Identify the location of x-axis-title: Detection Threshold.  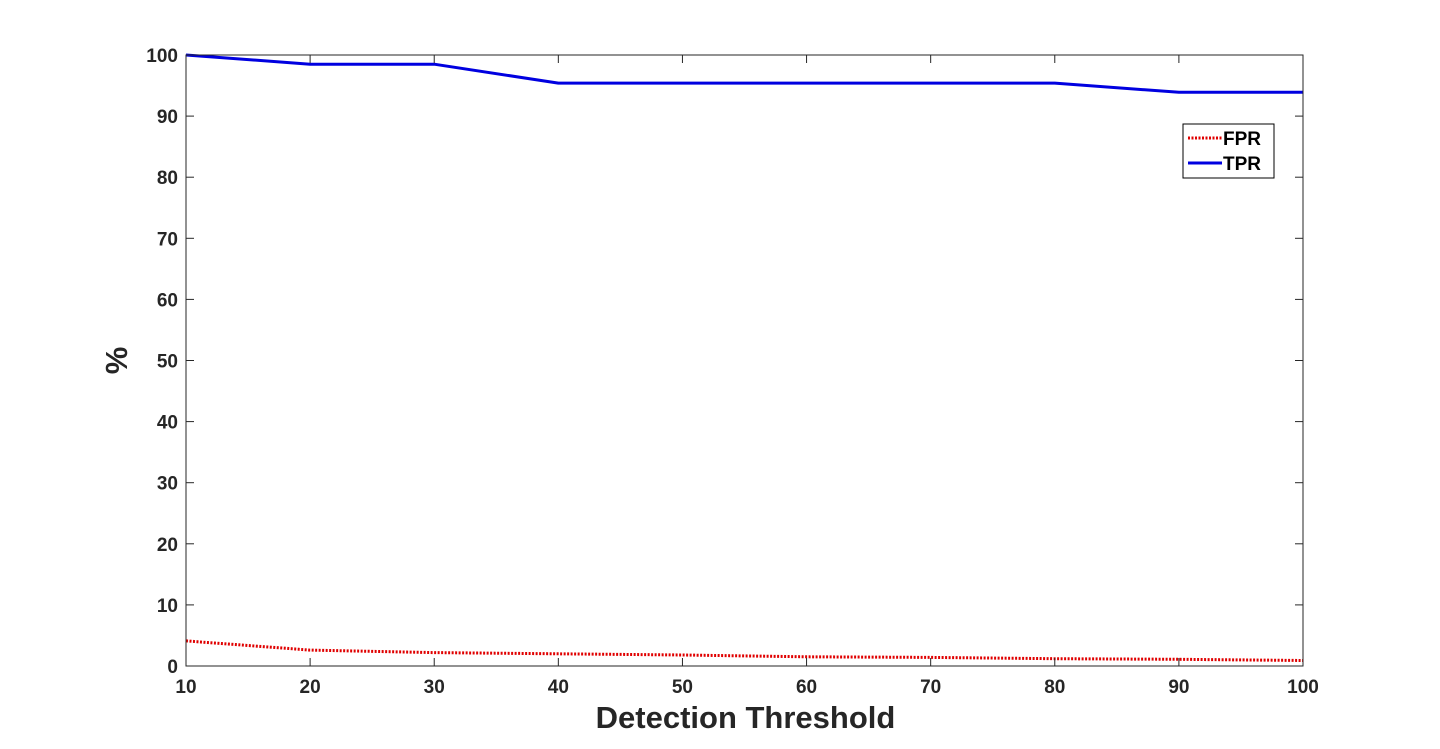
(746, 717).